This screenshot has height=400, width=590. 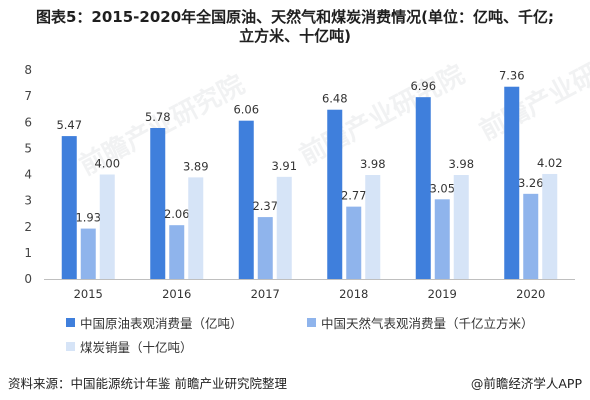 What do you see at coordinates (526, 383) in the screenshot?
I see `app-credit: @前瞻经济学人APP` at bounding box center [526, 383].